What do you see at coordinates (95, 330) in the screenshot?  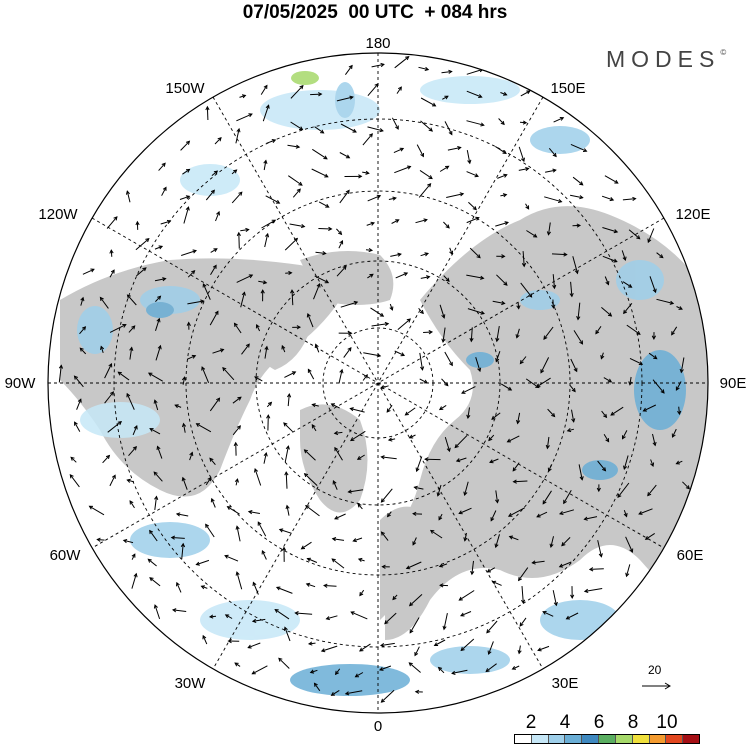 I see `wind-shade-patch` at bounding box center [95, 330].